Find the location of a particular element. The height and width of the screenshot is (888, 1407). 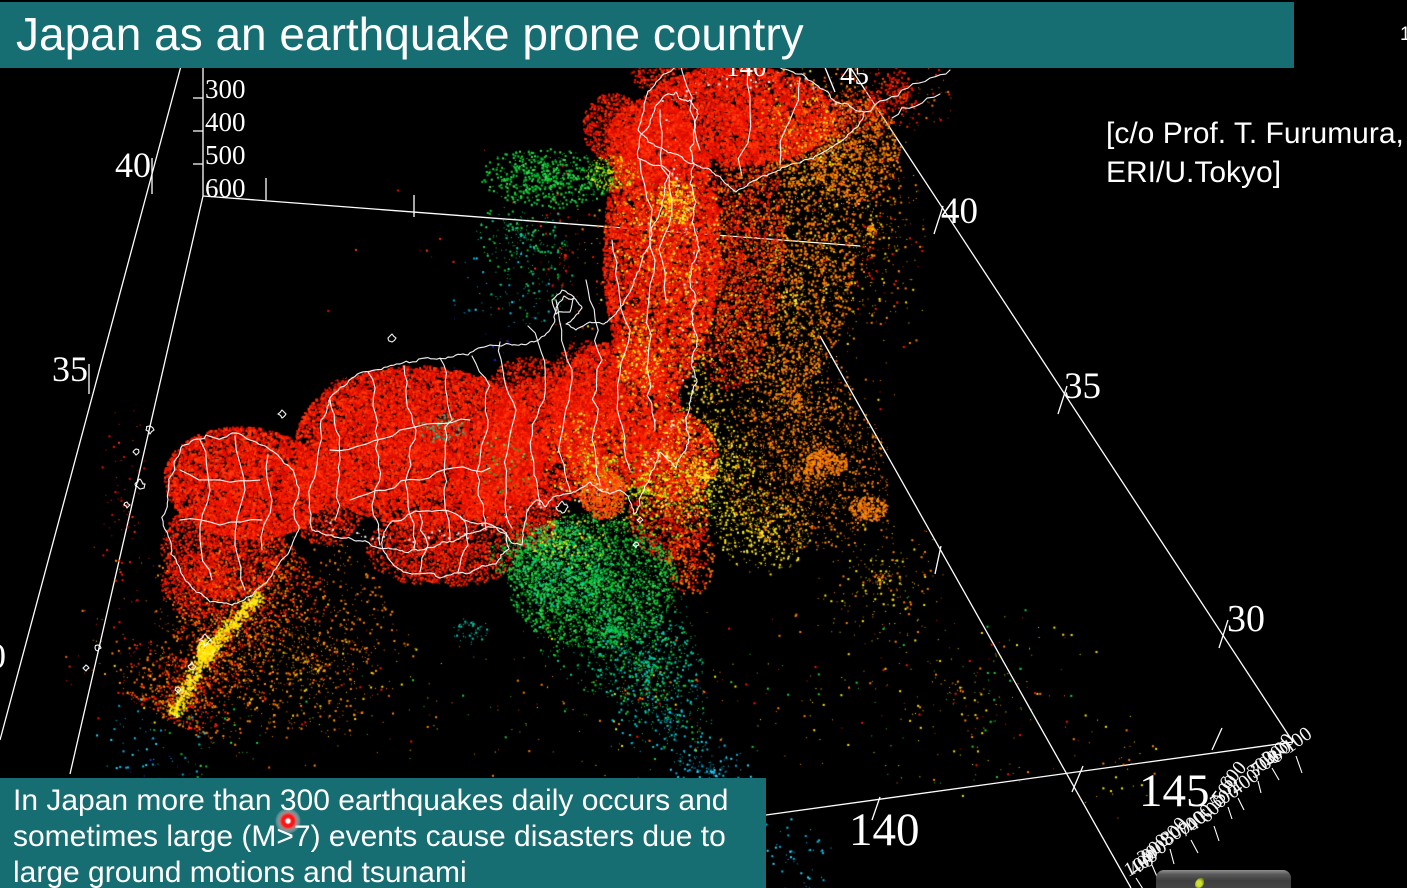

svg-text: 300 is located at coordinates (225, 89).